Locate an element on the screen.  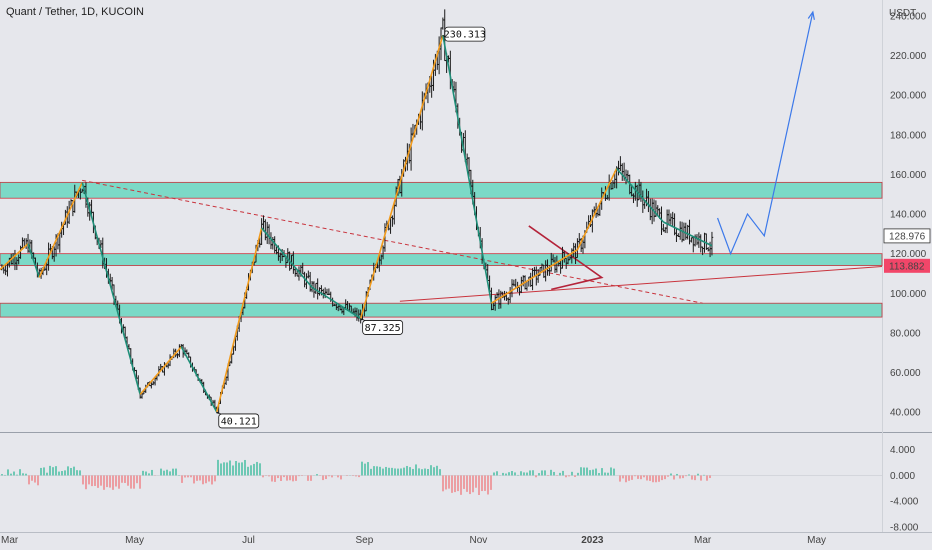
last-price-marker is located at coordinates (907, 236).